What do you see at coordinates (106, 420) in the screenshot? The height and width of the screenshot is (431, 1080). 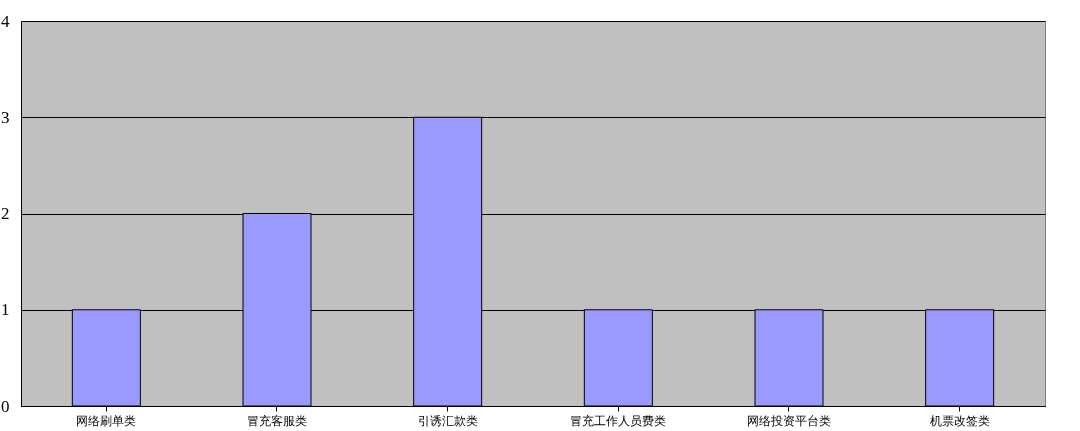 I see `x-tick-label: 网络刷单类` at bounding box center [106, 420].